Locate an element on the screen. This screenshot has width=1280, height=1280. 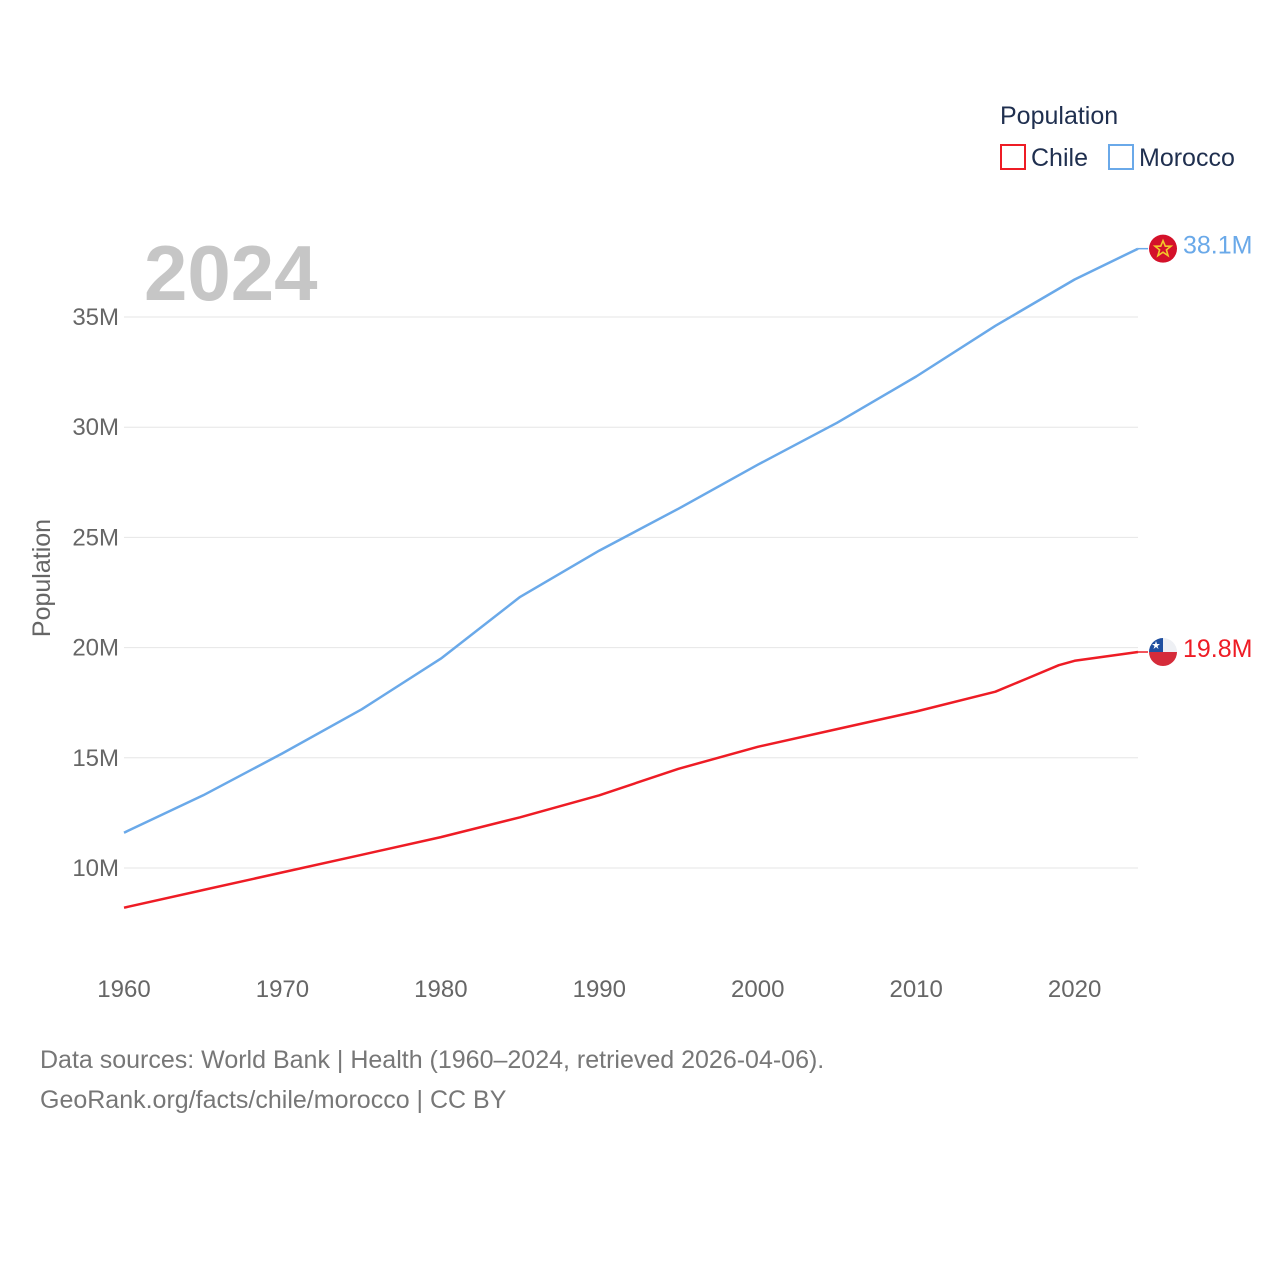
source-line-2: GeoRank.org/facts/chile/morocco | CC BY is located at coordinates (273, 1100).